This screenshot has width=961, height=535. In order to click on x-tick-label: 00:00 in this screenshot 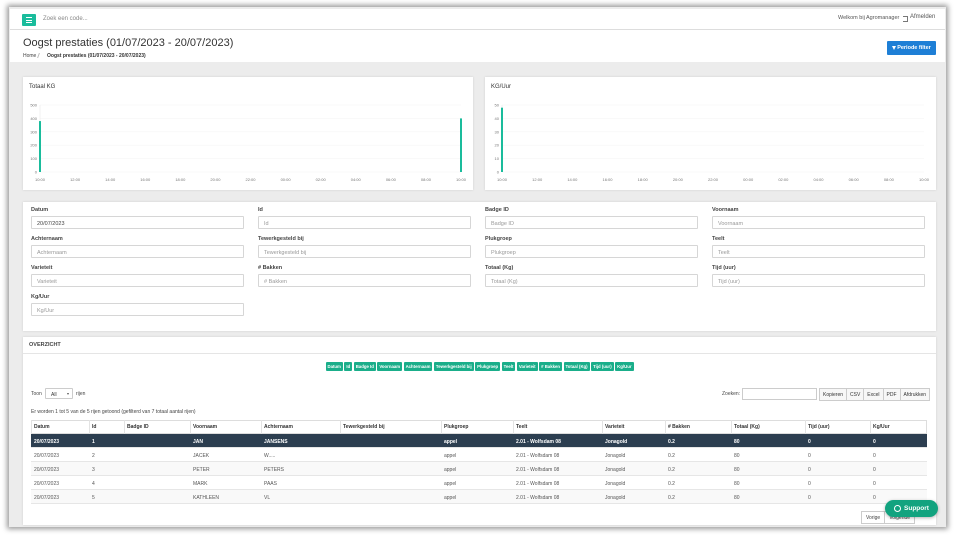, I will do `click(748, 179)`.